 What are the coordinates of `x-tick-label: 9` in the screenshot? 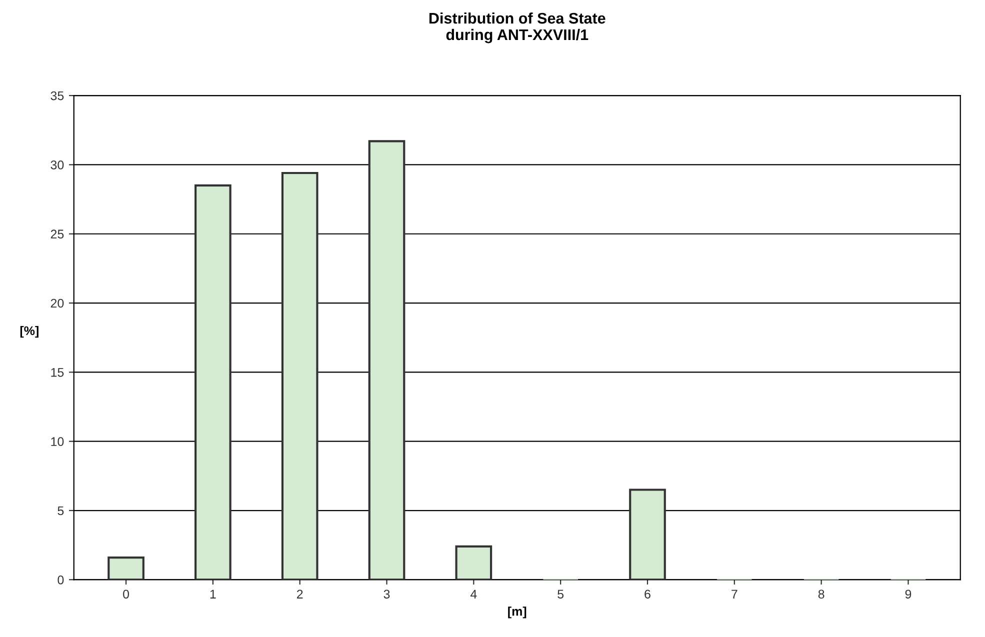 It's located at (908, 594).